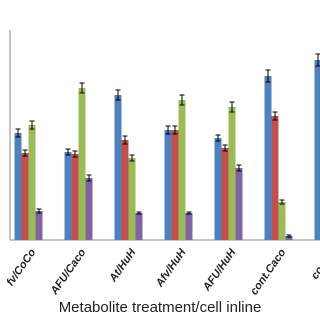  Describe the element at coordinates (171, 268) in the screenshot. I see `x-tick-label: Afv/HuH` at that location.